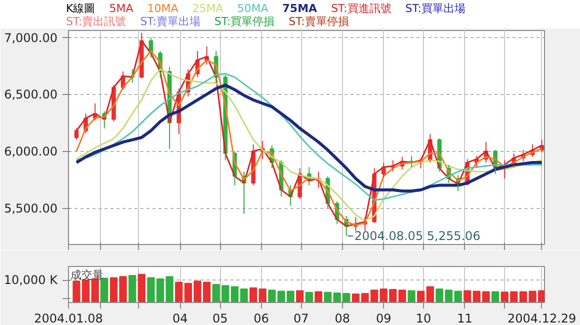 This screenshot has height=325, width=580. I want to click on text: ST:賣出訊號, so click(96, 21).